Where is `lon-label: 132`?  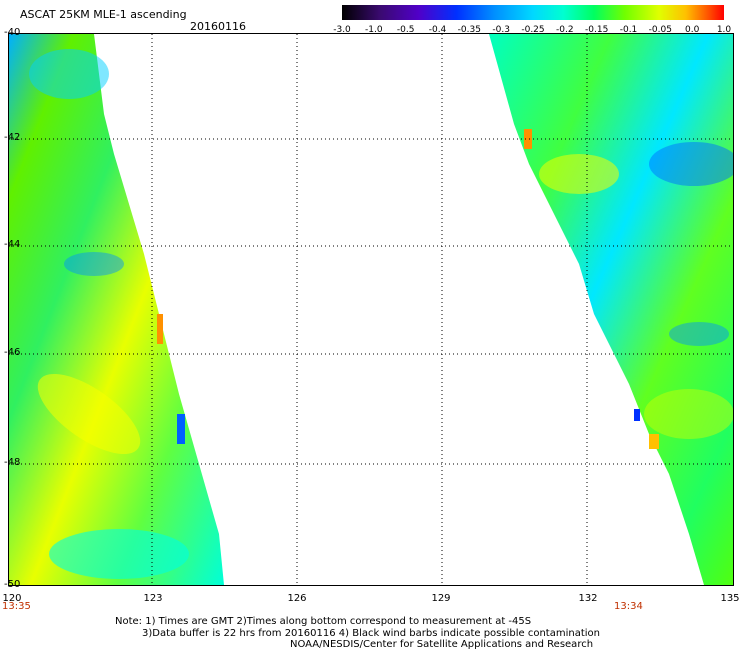
lon-label: 132 is located at coordinates (588, 598).